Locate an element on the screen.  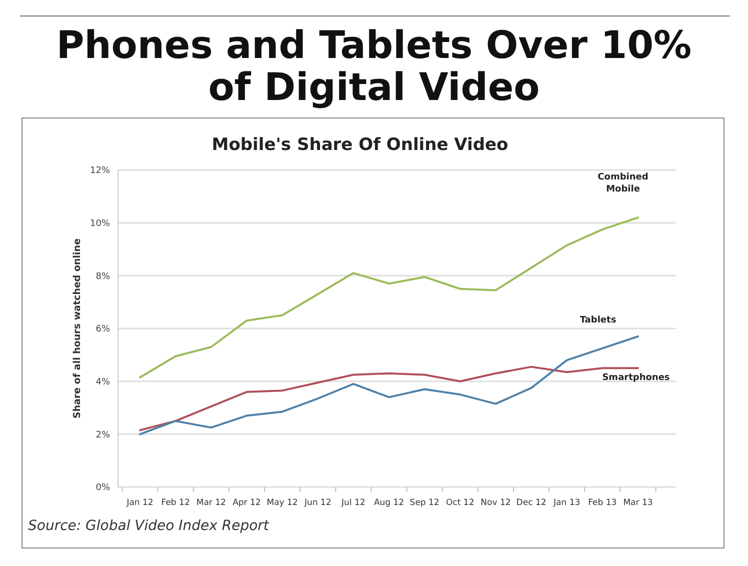
series-label: Tablets is located at coordinates (598, 320).